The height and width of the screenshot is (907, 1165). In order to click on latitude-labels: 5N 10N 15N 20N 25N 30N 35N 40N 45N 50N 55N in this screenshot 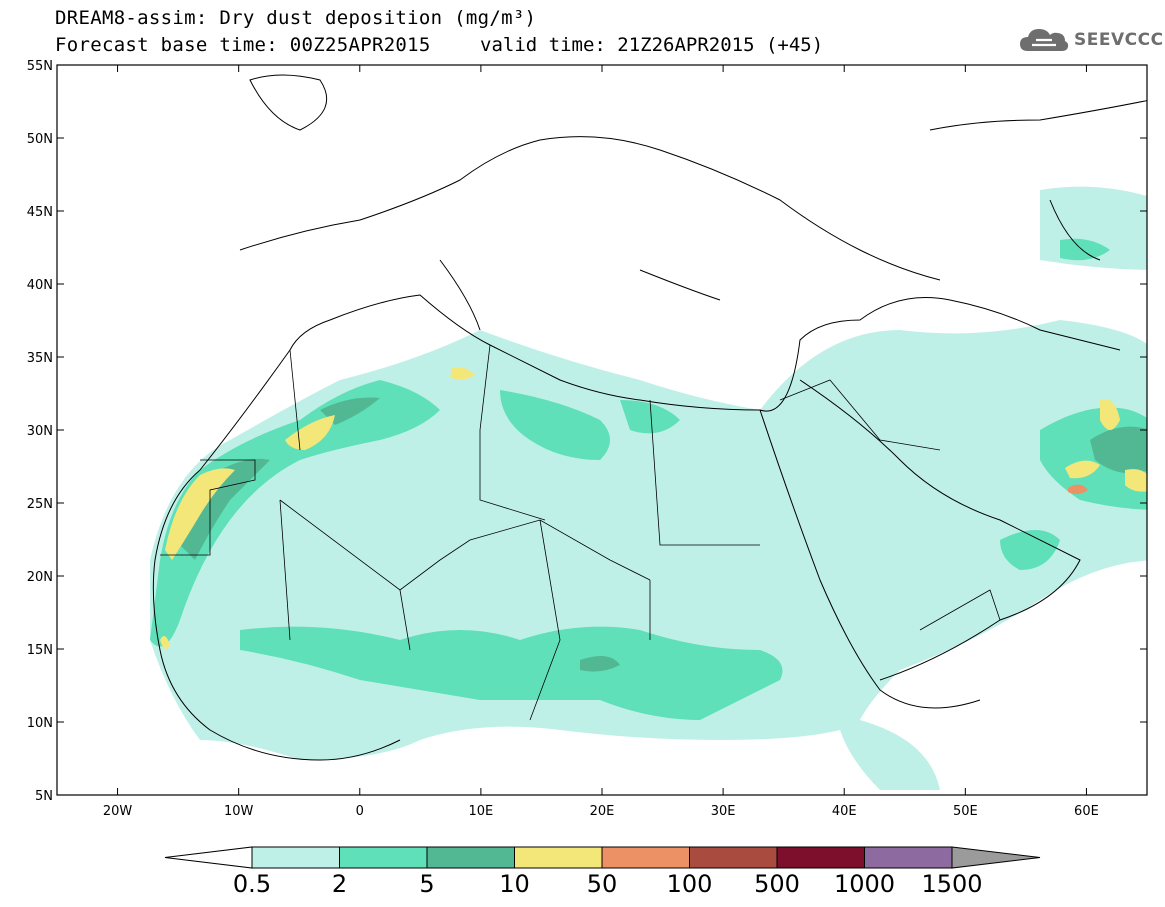, I will do `click(40, 431)`.